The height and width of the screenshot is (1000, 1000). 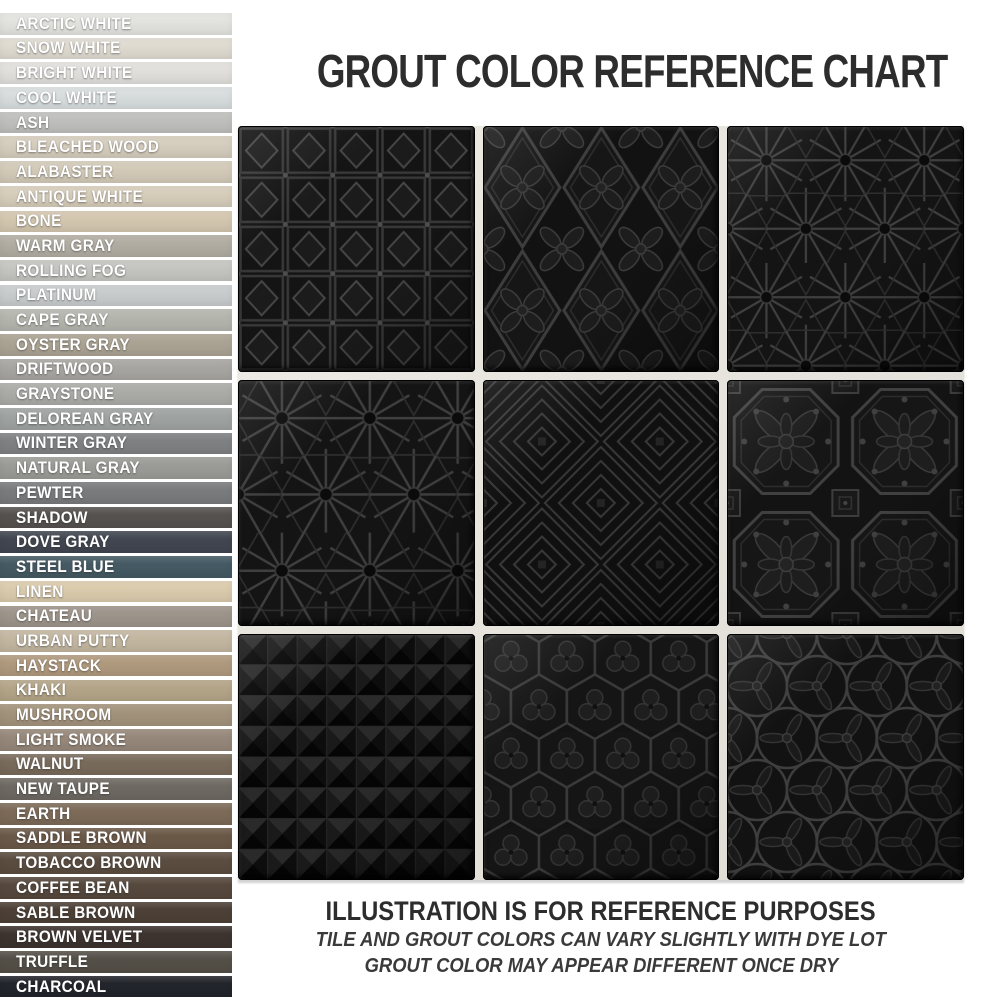 What do you see at coordinates (116, 295) in the screenshot?
I see `swatch-row-platinum: PLATINUM` at bounding box center [116, 295].